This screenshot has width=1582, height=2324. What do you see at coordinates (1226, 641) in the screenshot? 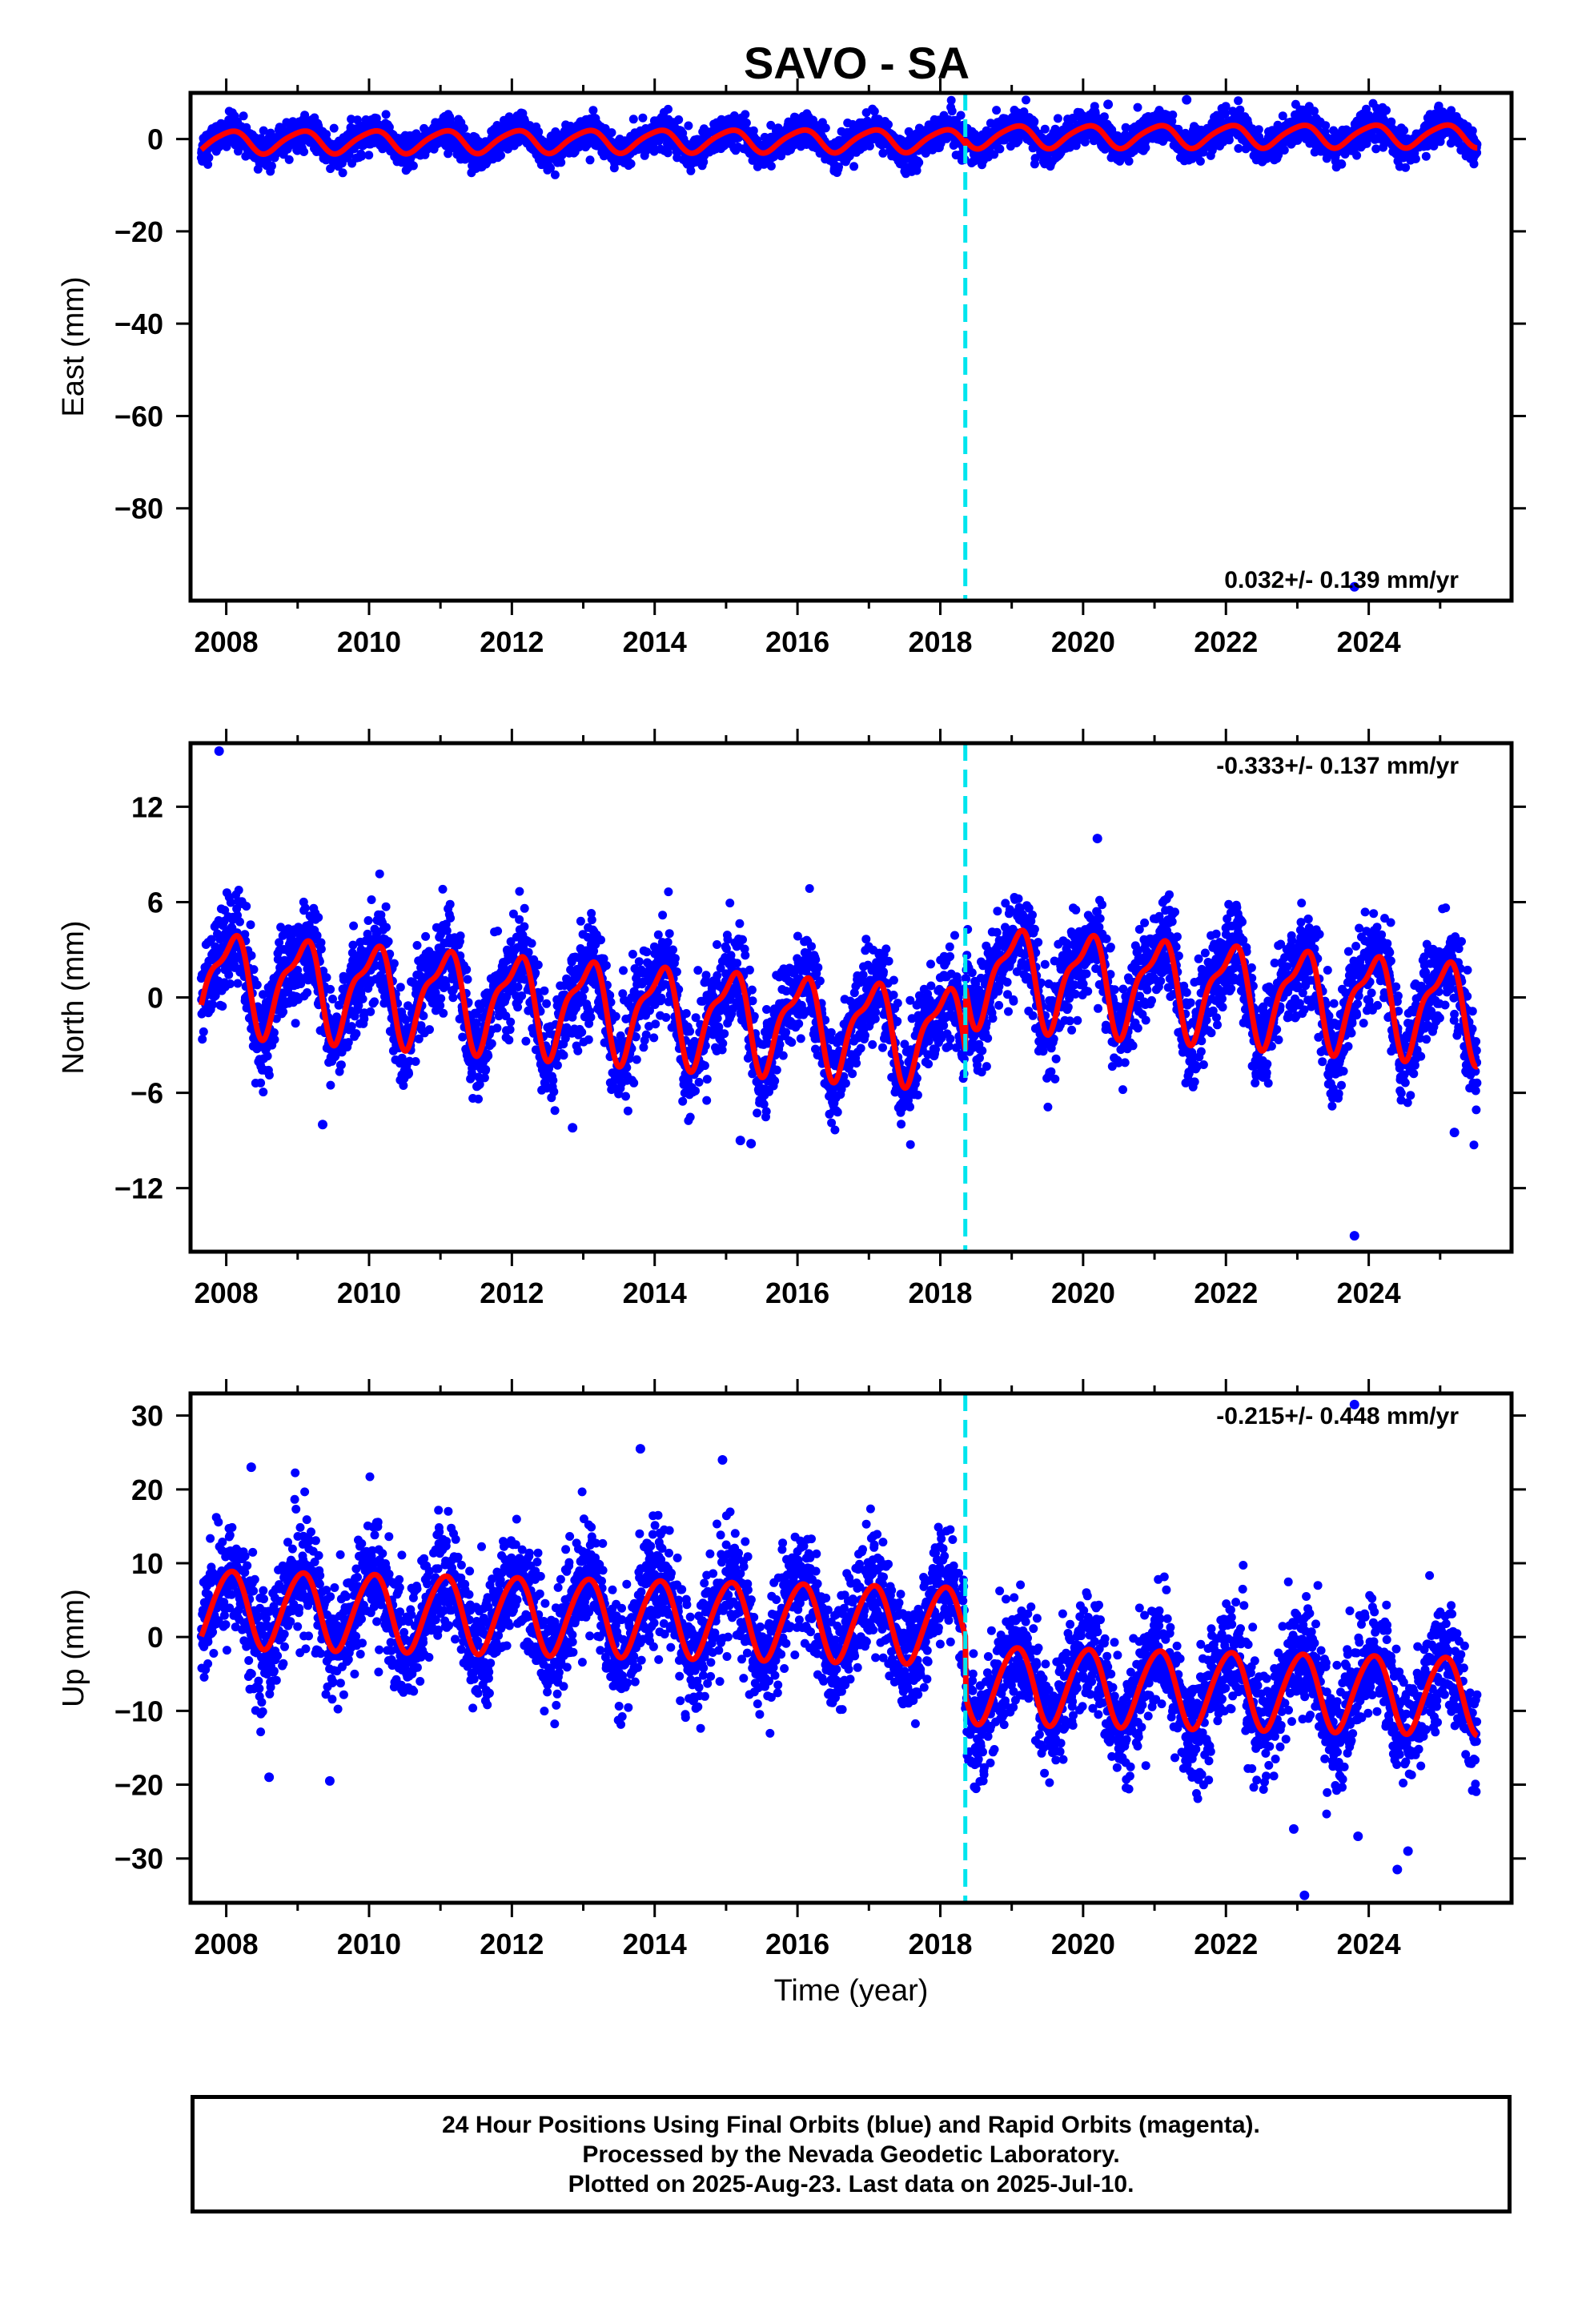
I see `x-tick-label: 2022` at bounding box center [1226, 641].